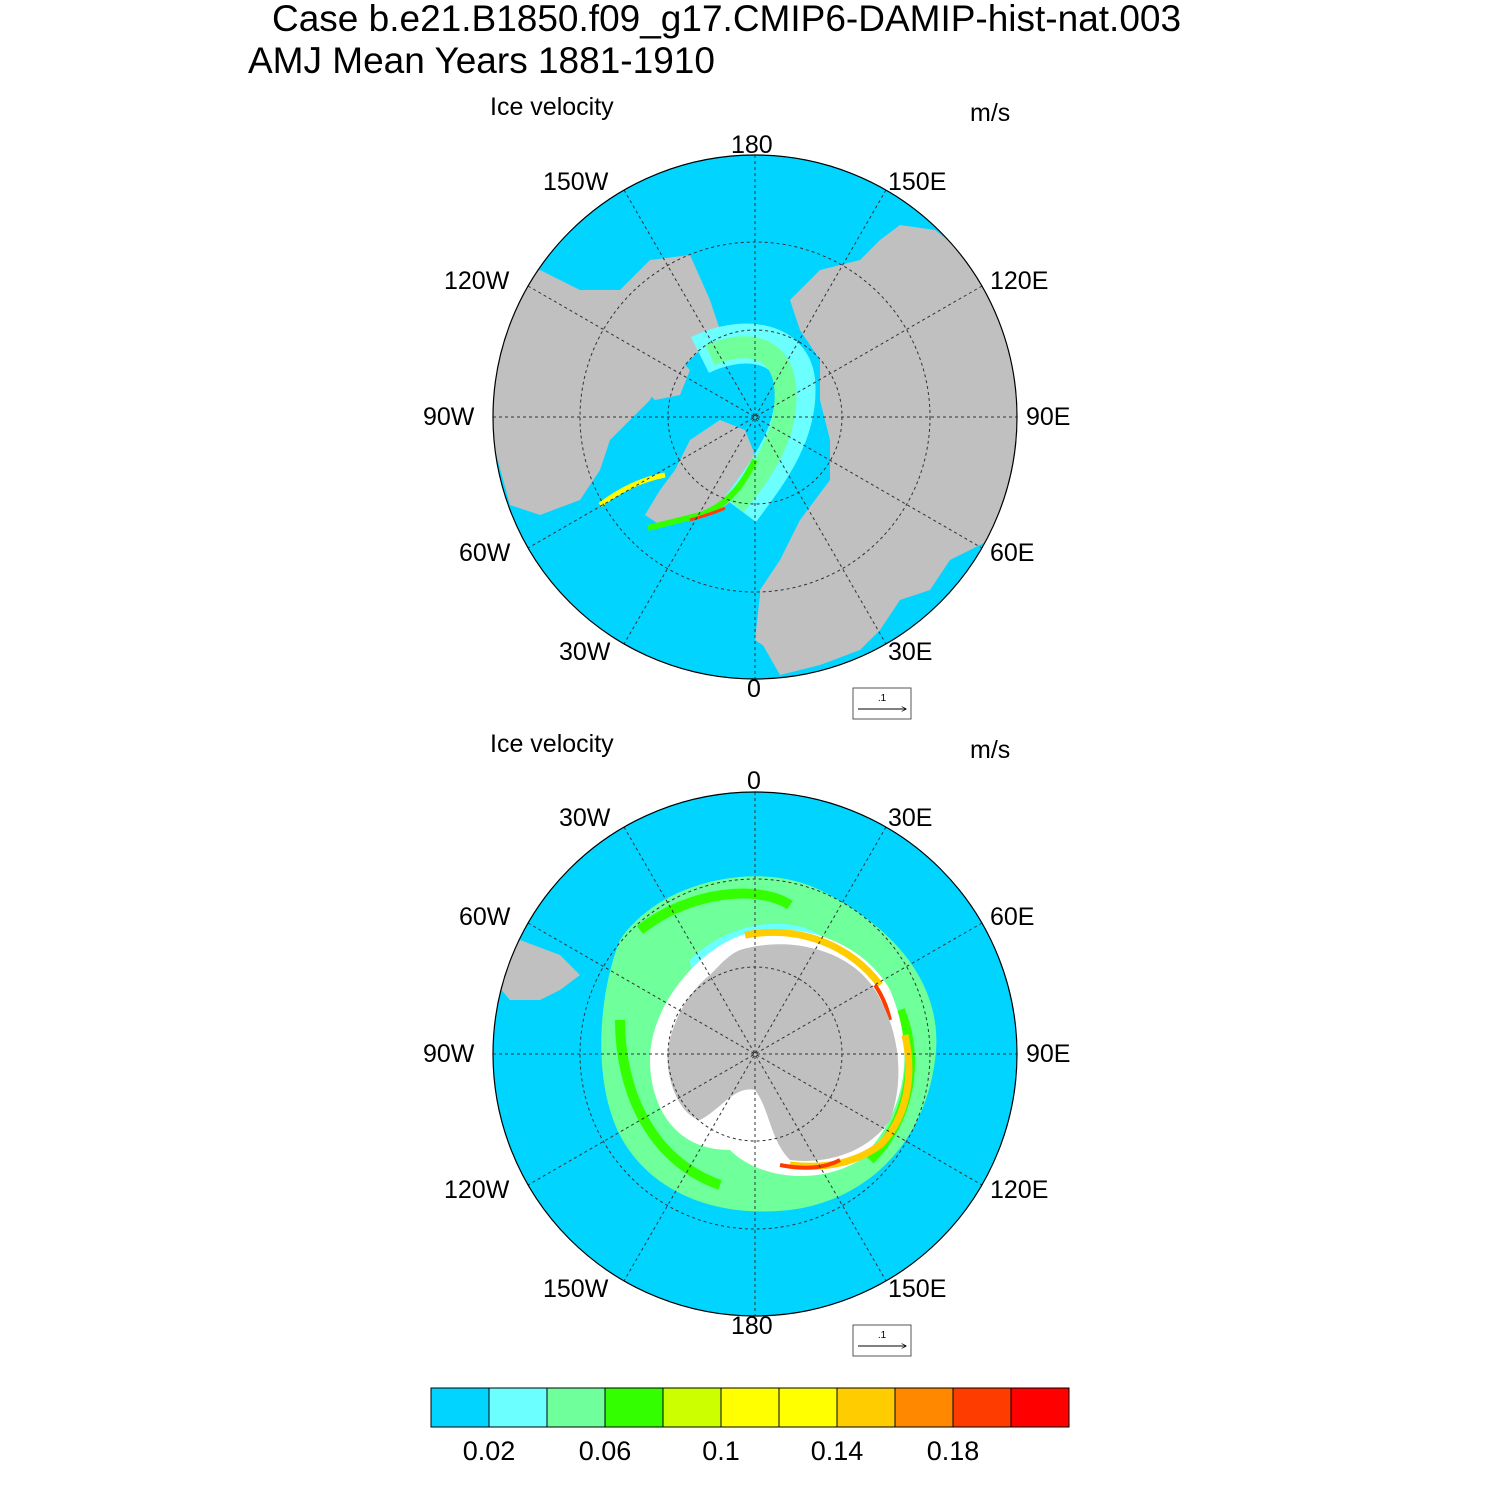  Describe the element at coordinates (1019, 281) in the screenshot. I see `north-lon-label-upper-right: 120E` at that location.